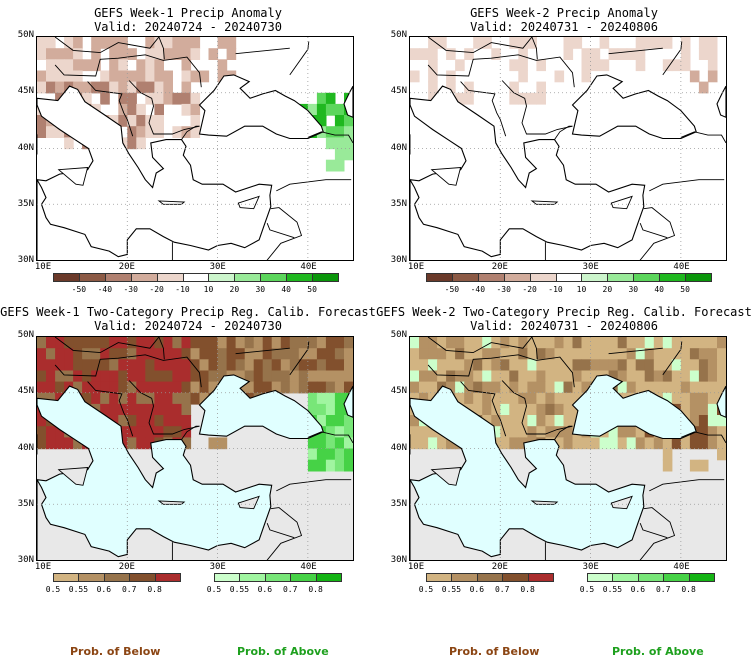  I want to click on latitude-label: 50N, so click(25, 335).